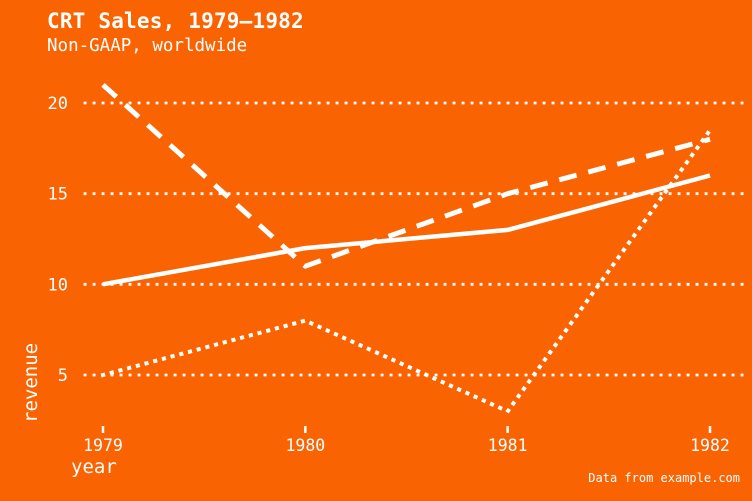 This screenshot has width=752, height=501. Describe the element at coordinates (58, 104) in the screenshot. I see `y-tick-label: 20` at that location.